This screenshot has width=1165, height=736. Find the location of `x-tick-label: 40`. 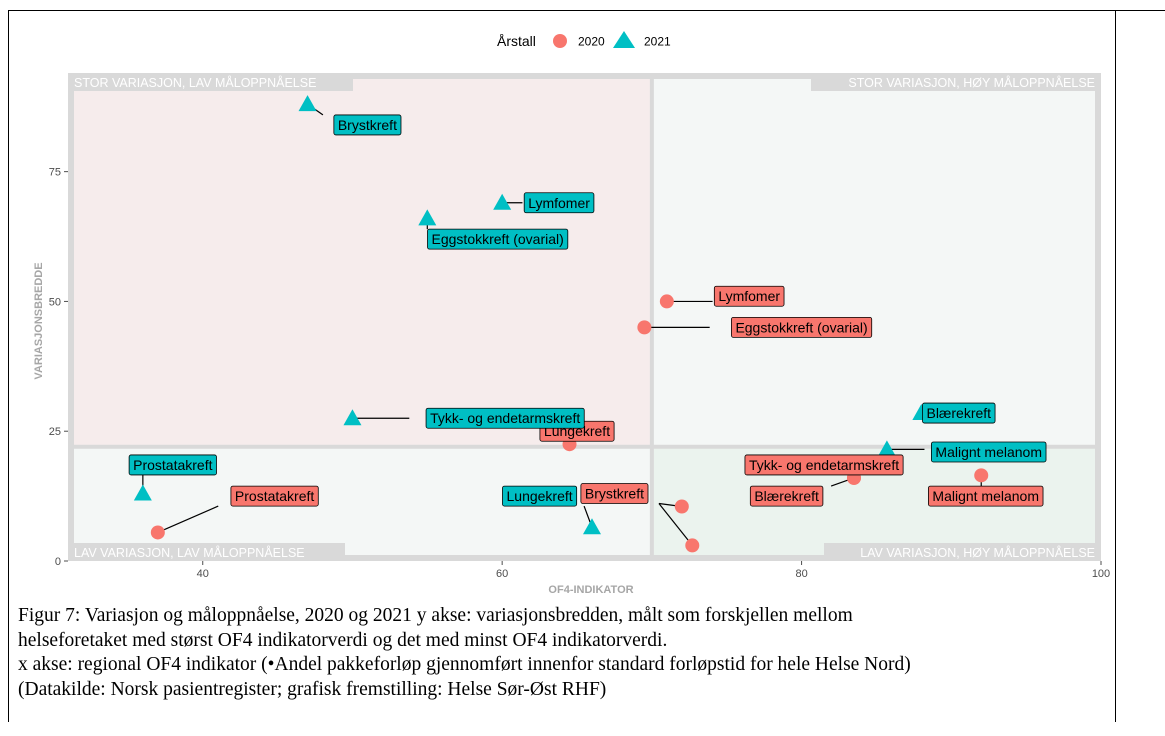

x-tick-label: 40 is located at coordinates (203, 574).